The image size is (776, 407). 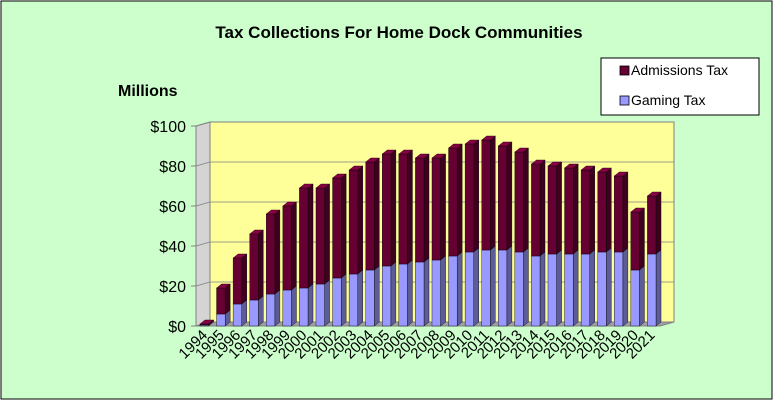 What do you see at coordinates (148, 91) in the screenshot?
I see `y-axis-label: Millions` at bounding box center [148, 91].